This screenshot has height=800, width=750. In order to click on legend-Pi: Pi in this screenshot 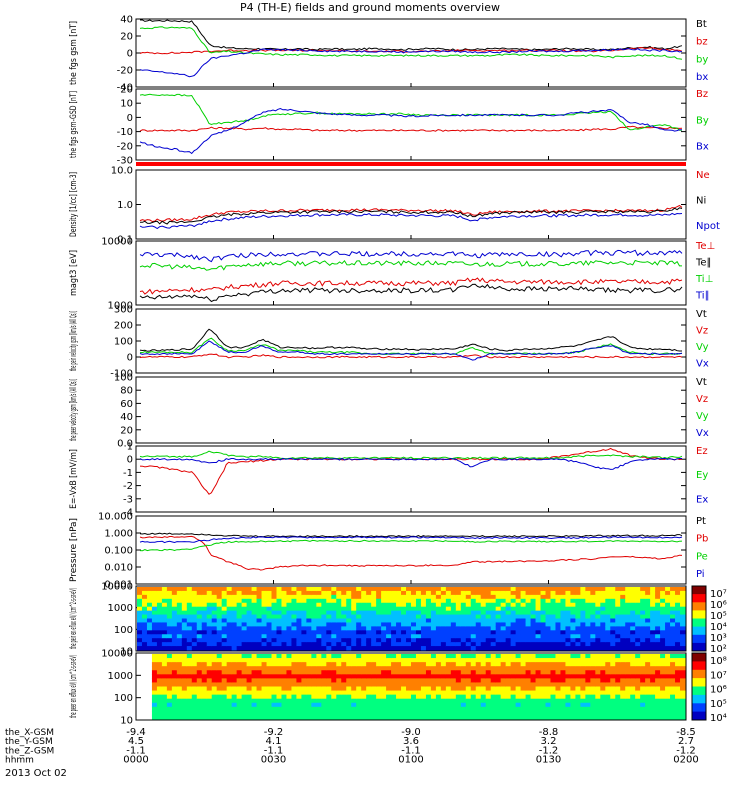, I will do `click(700, 574)`.